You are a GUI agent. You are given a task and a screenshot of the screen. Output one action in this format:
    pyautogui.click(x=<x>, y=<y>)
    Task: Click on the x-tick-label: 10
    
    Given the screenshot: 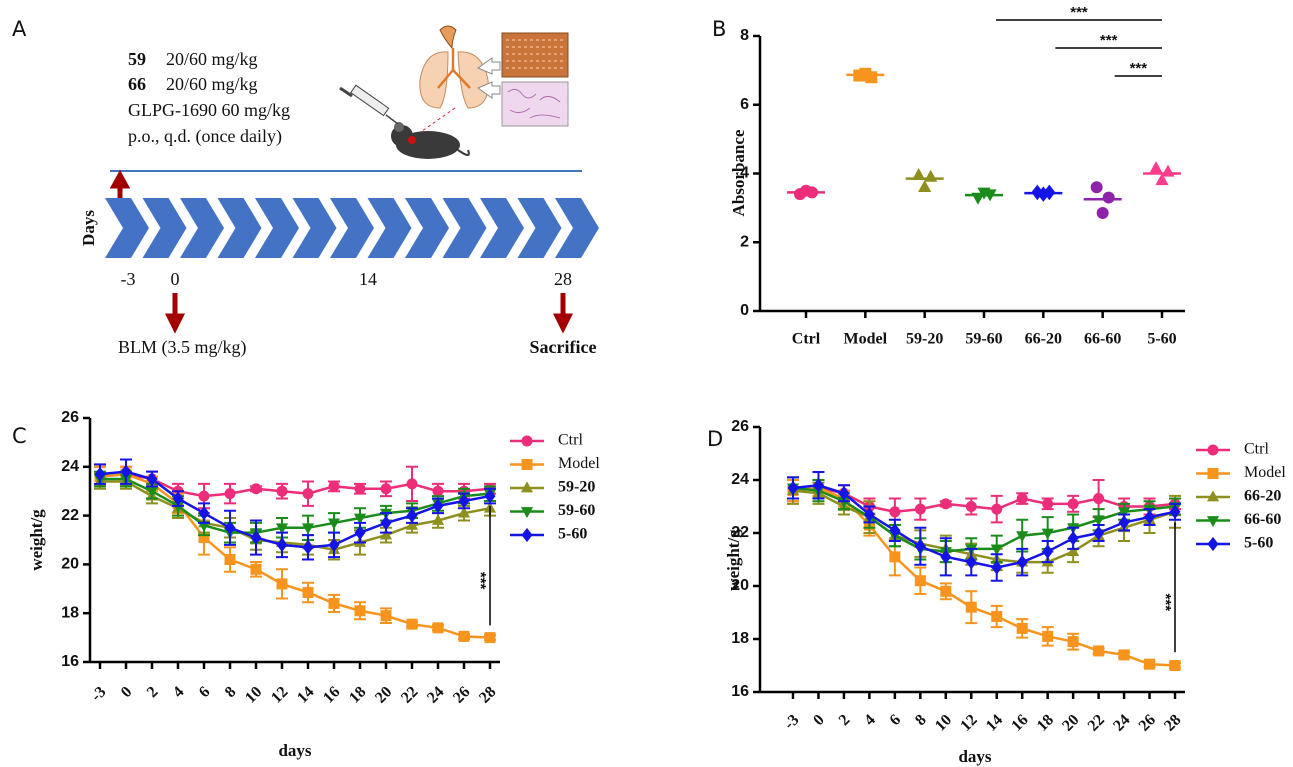 What is the action you would take?
    pyautogui.click(x=943, y=722)
    